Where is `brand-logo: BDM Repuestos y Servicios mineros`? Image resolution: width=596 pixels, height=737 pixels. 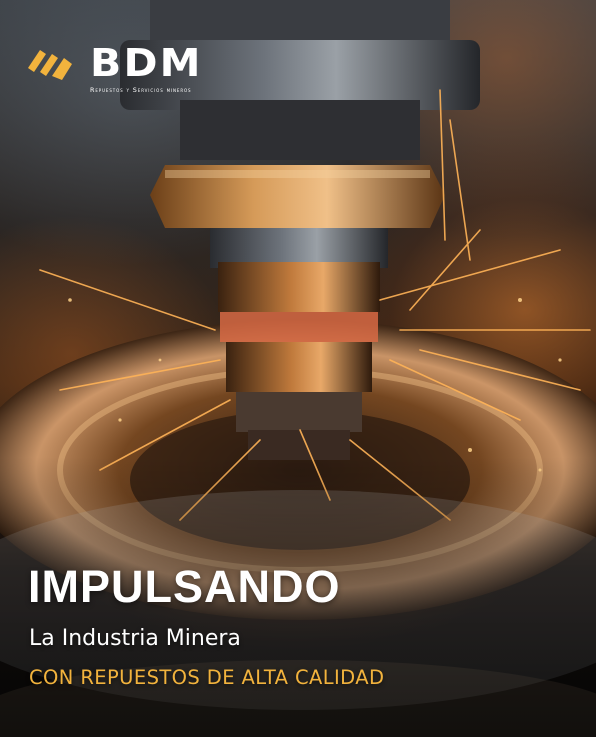
brand-logo: BDM Repuestos y Servicios mineros is located at coordinates (114, 69).